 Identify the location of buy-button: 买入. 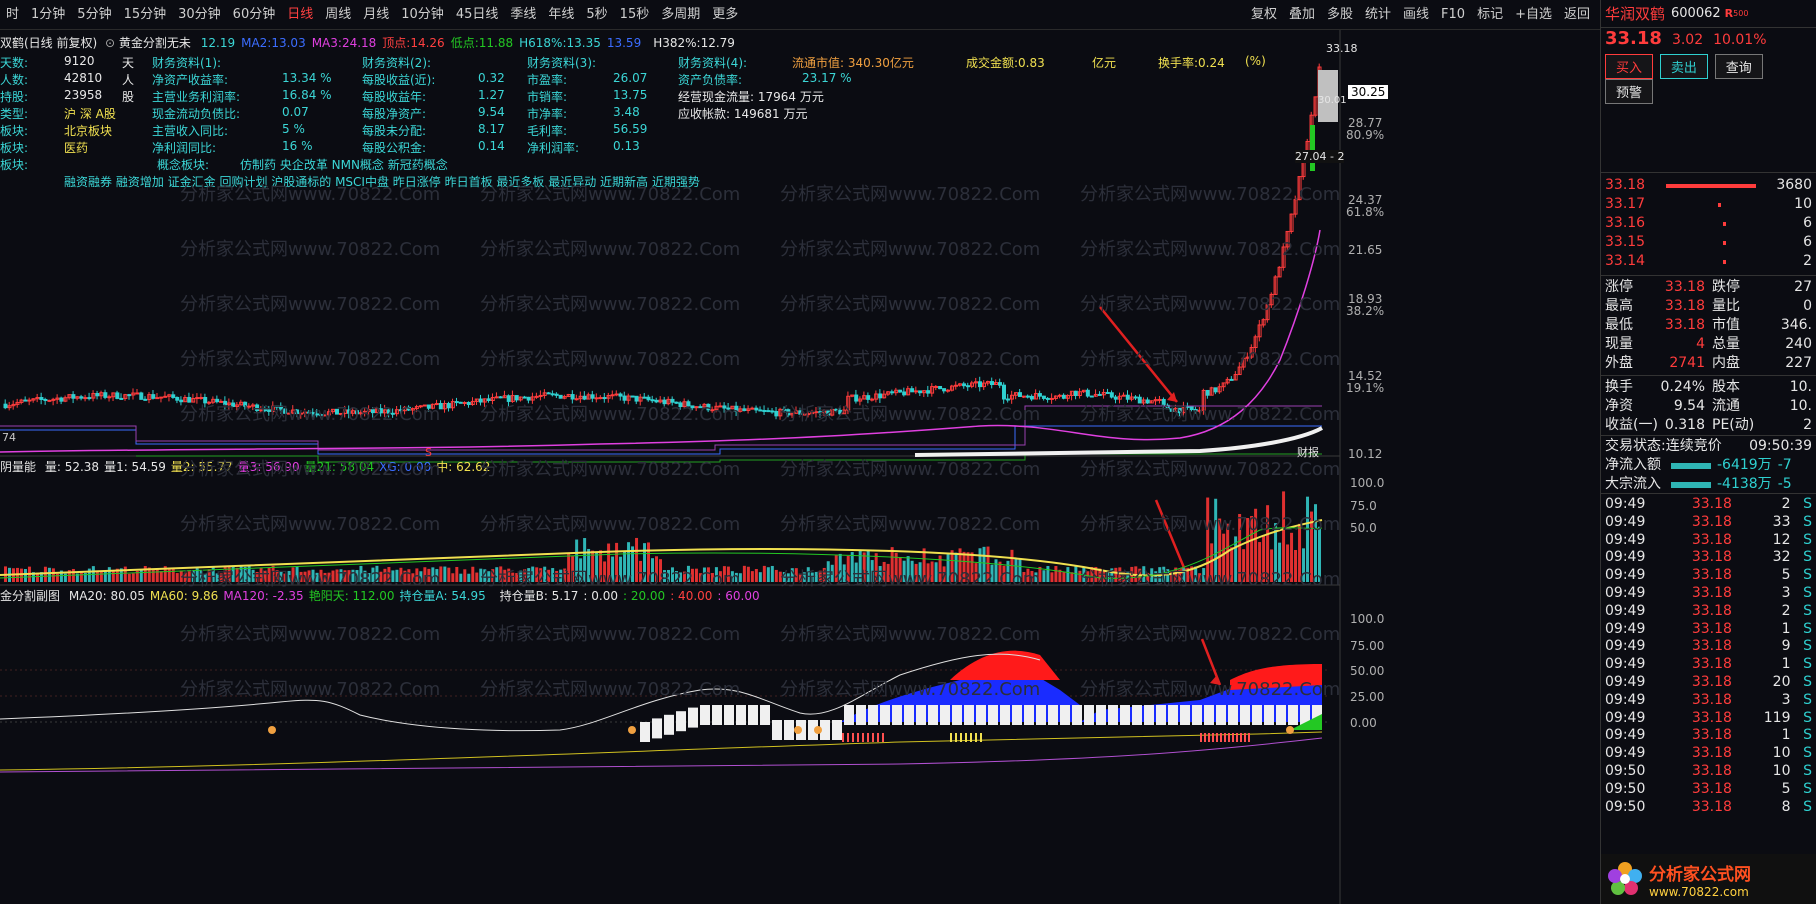
(1629, 66).